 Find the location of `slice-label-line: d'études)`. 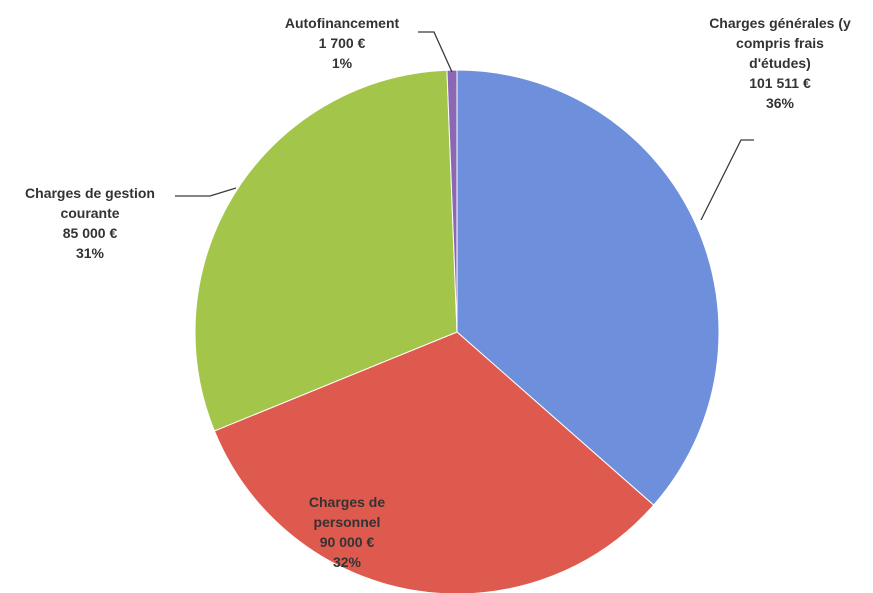

slice-label-line: d'études) is located at coordinates (780, 63).